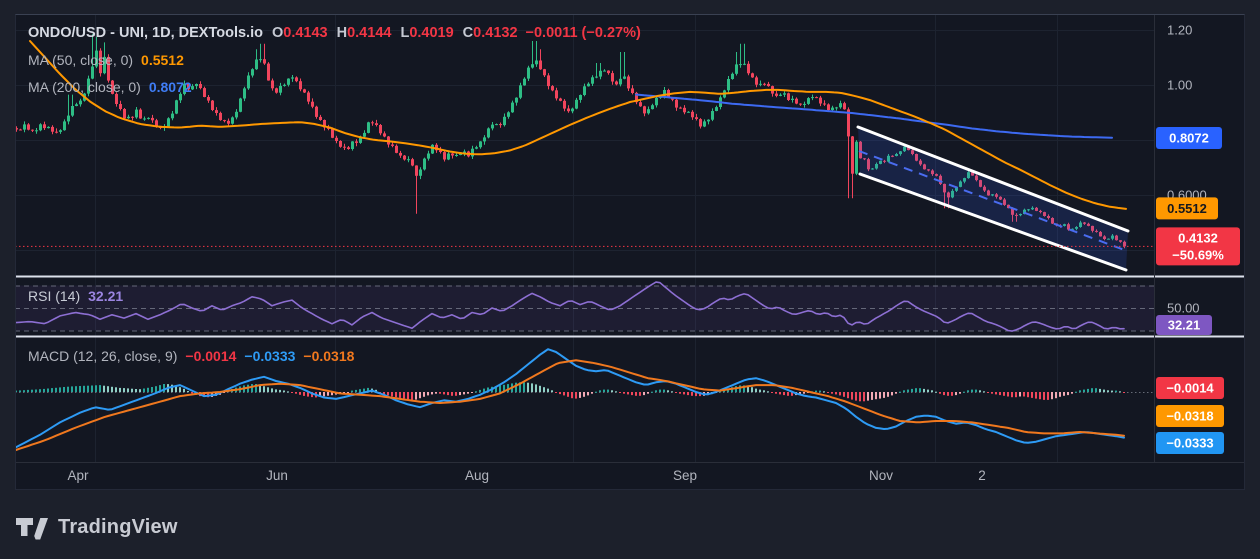 This screenshot has width=1260, height=559. Describe the element at coordinates (881, 475) in the screenshot. I see `svg-text: Nov` at that location.